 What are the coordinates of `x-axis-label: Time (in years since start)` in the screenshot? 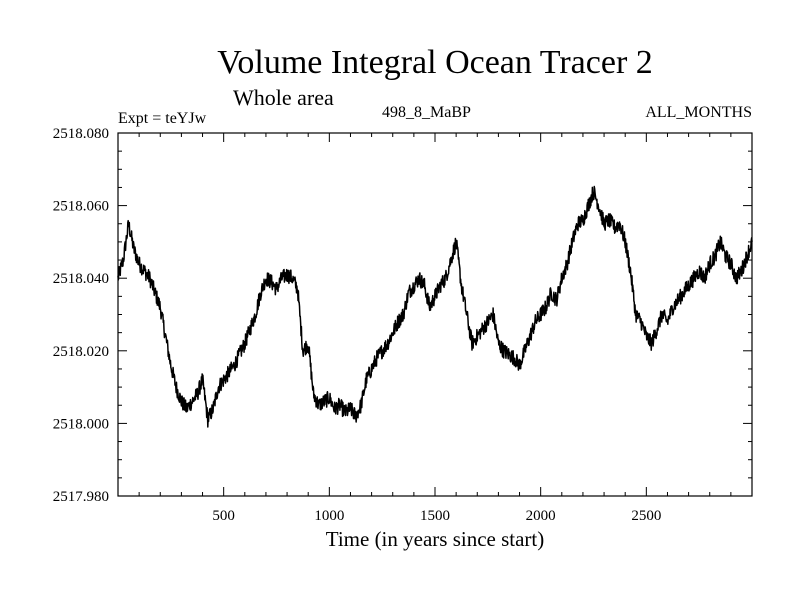 It's located at (435, 539).